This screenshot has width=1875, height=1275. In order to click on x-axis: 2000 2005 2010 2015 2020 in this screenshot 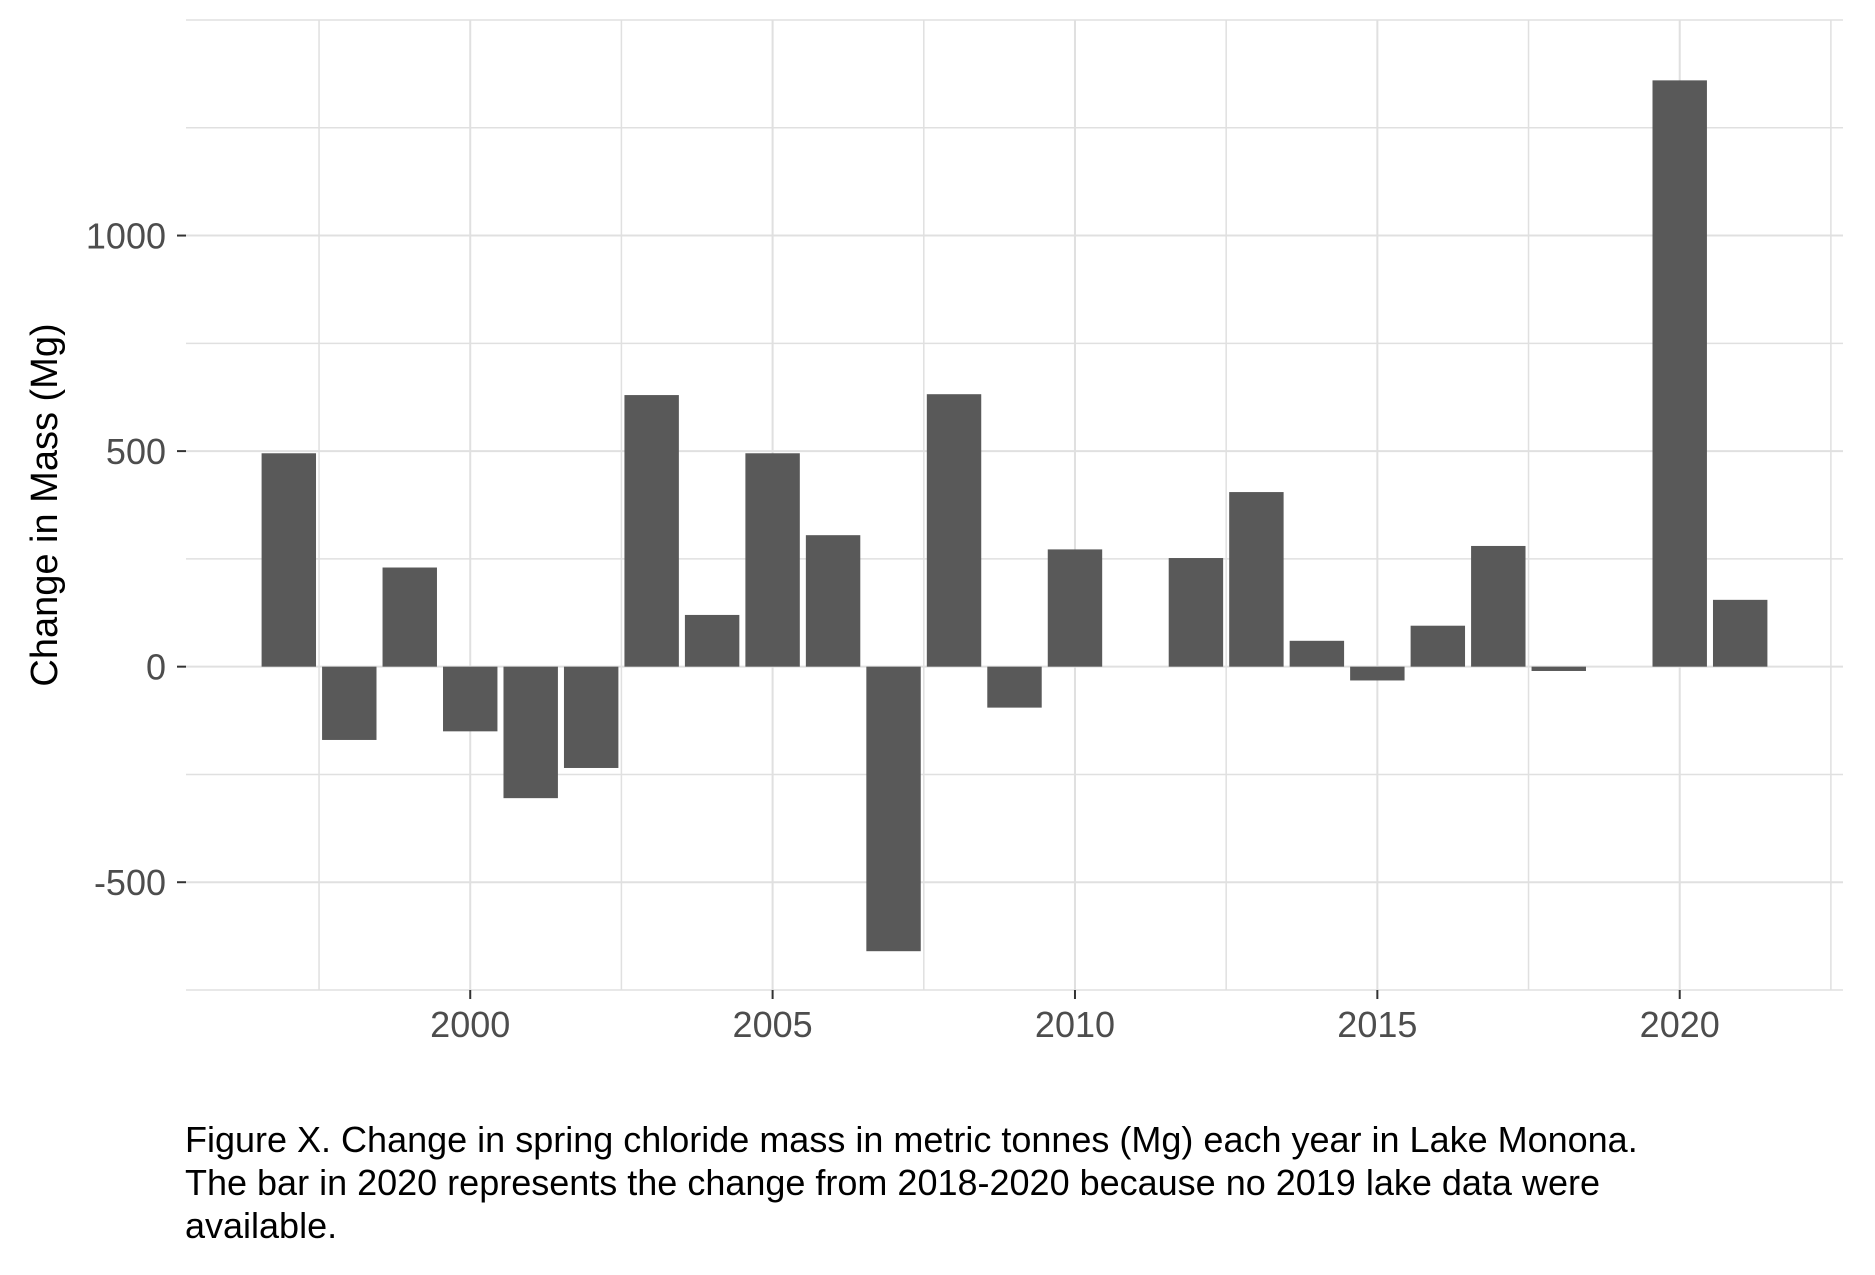, I will do `click(1075, 1017)`.